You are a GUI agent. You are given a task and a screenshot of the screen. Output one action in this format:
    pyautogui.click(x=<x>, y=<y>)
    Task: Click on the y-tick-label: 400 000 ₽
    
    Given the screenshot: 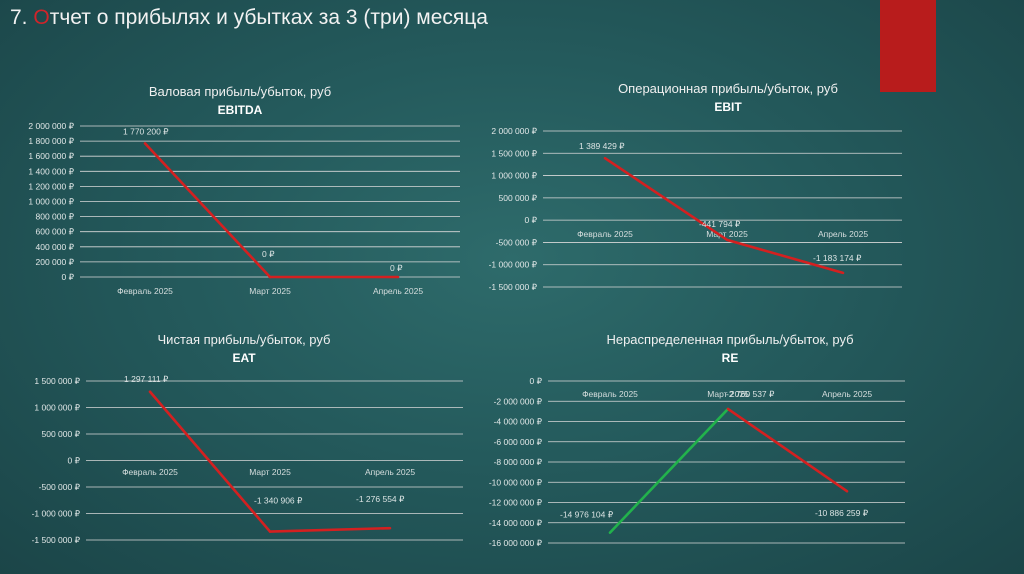 What is the action you would take?
    pyautogui.click(x=55, y=247)
    